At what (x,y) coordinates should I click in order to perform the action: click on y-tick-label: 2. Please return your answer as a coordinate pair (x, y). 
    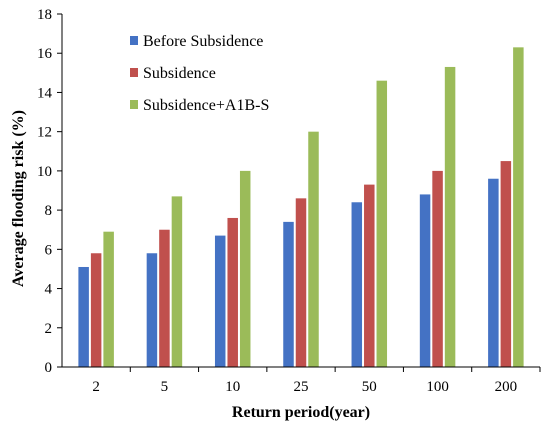
    Looking at the image, I should click on (49, 329).